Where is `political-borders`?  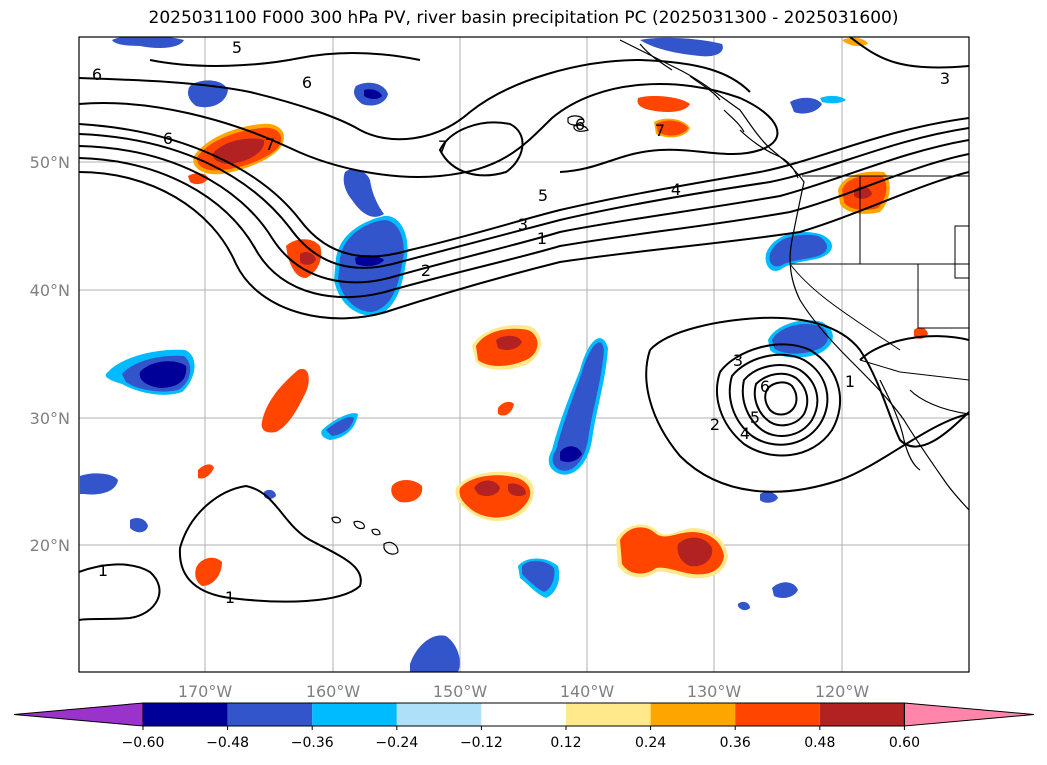
political-borders is located at coordinates (879, 278).